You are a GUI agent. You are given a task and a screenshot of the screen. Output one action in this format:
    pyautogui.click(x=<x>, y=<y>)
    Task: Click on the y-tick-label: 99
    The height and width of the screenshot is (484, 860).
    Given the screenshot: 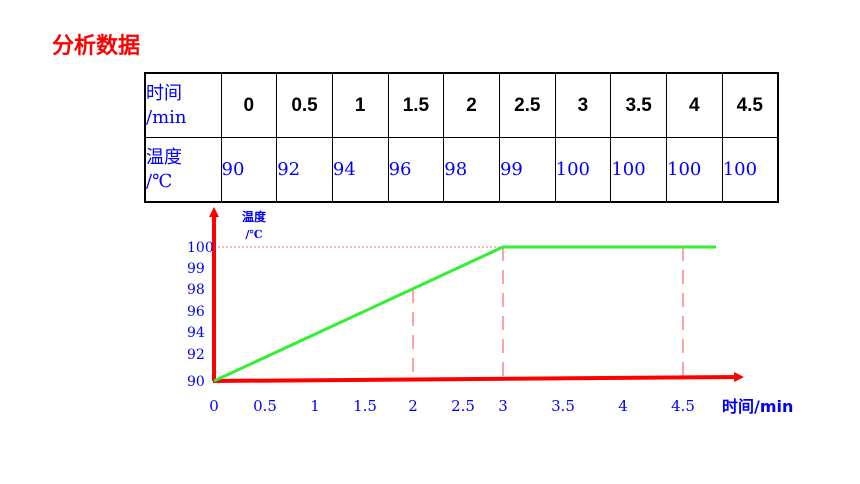 What is the action you would take?
    pyautogui.click(x=196, y=269)
    